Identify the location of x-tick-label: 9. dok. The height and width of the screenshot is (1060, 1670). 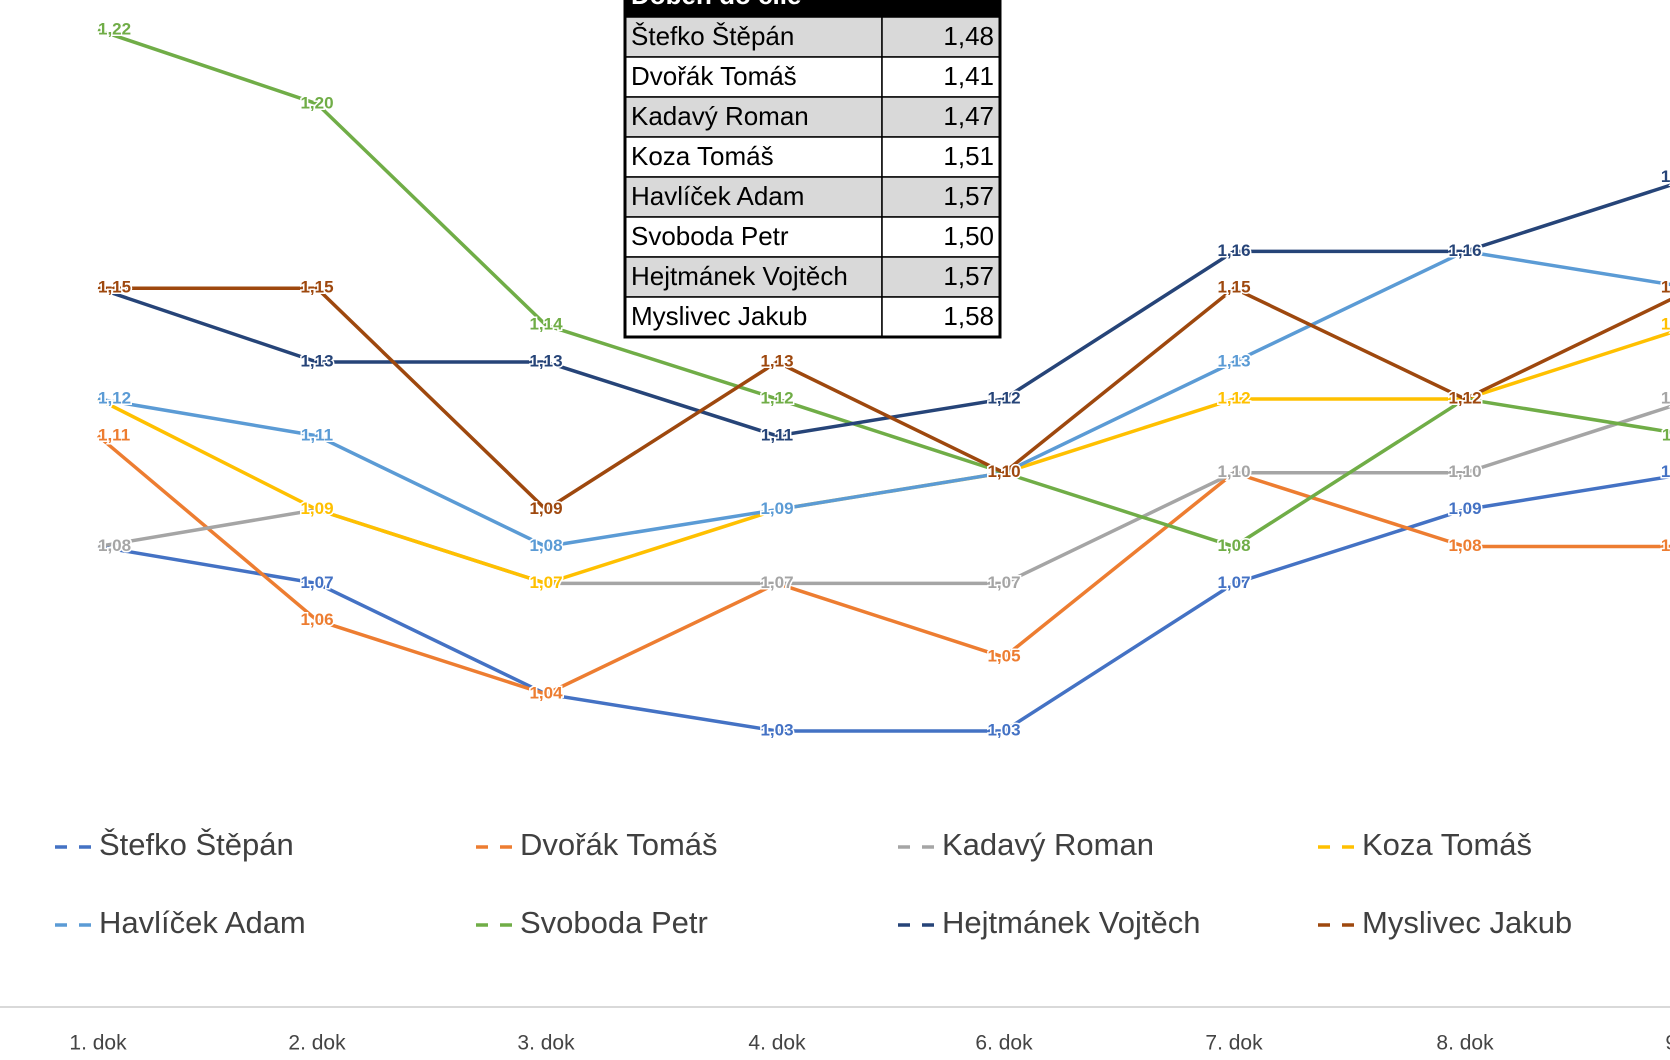
(1667, 1043).